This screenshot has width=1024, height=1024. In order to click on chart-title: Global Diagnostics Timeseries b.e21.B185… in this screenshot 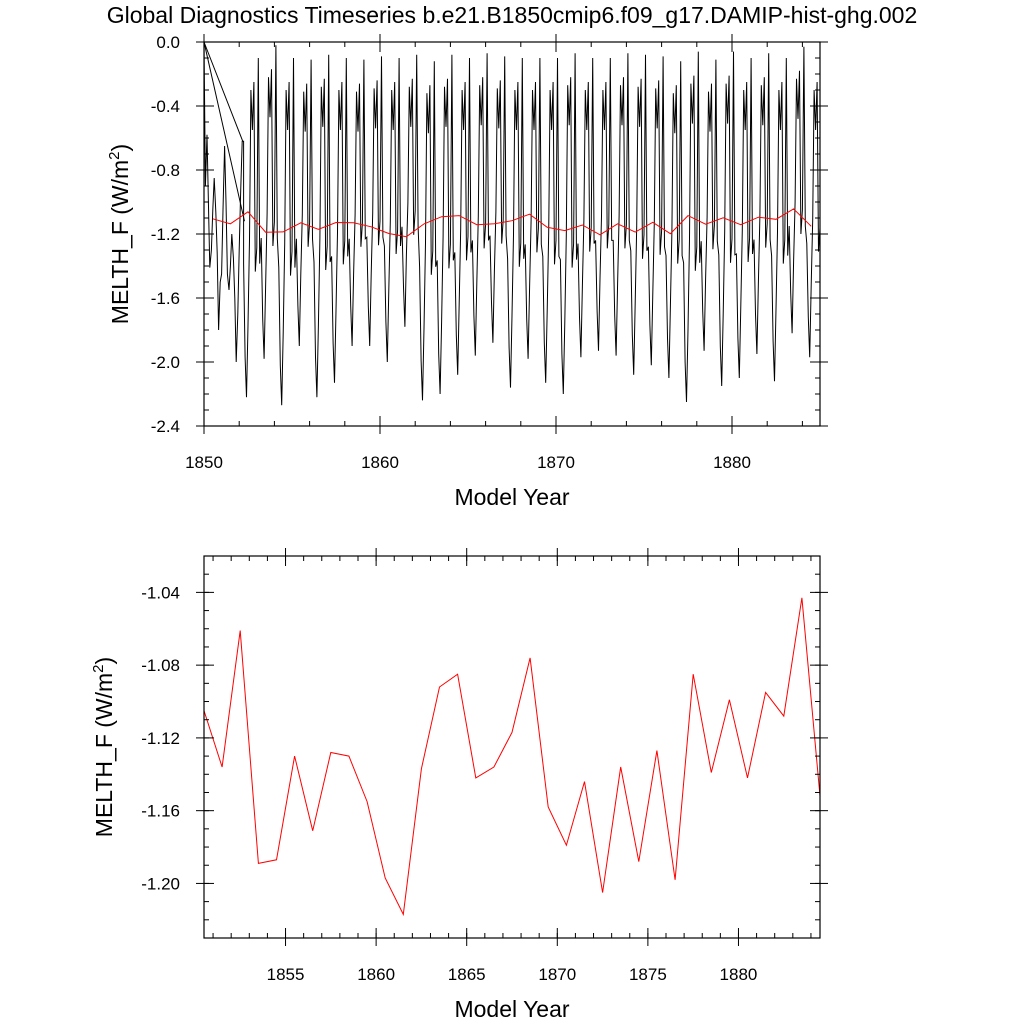, I will do `click(512, 15)`.